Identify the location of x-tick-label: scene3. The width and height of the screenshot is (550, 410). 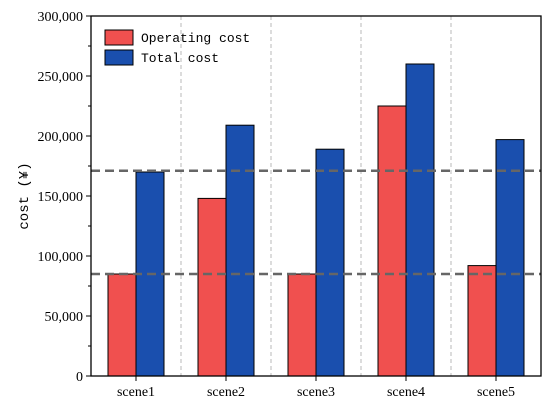
(316, 392).